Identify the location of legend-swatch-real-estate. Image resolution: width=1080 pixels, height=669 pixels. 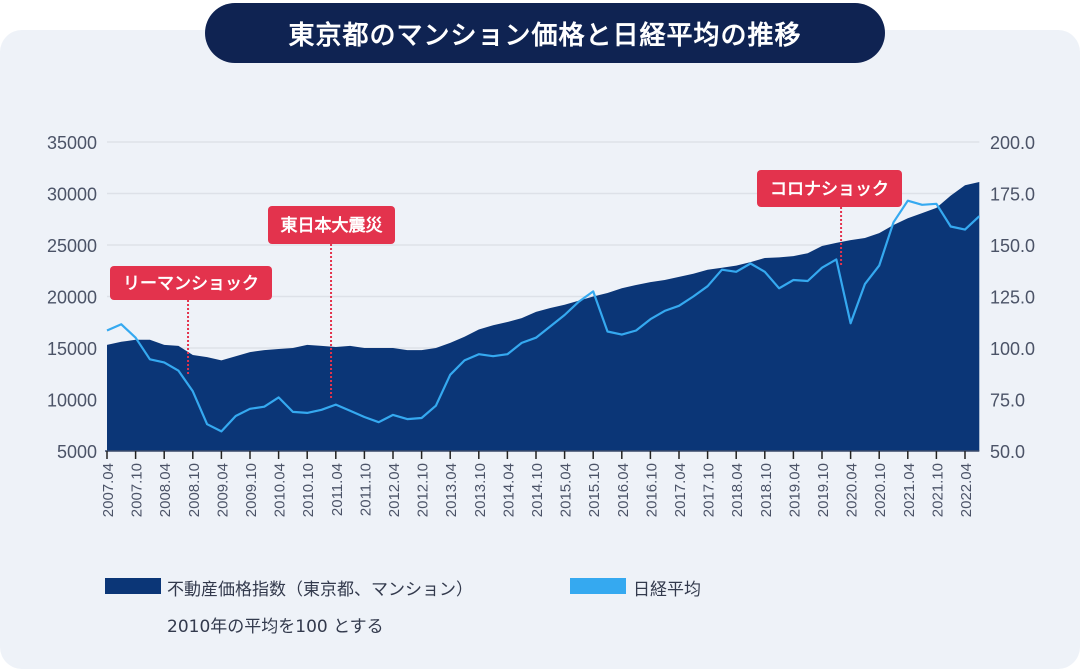
(133, 586).